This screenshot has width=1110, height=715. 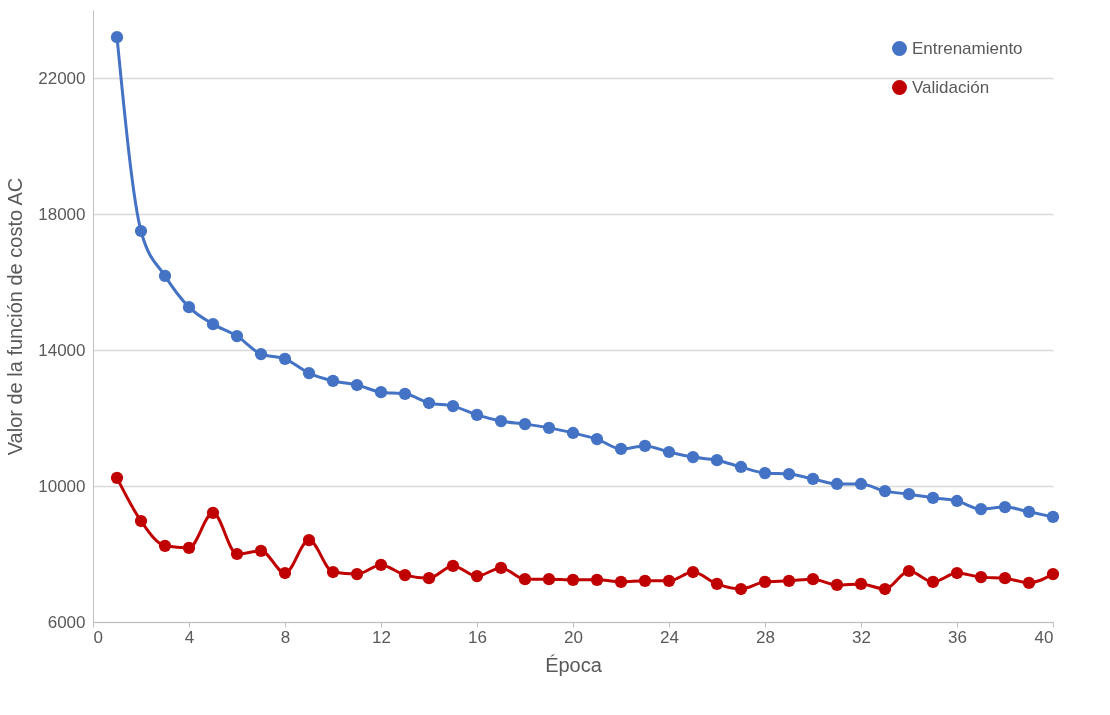 I want to click on x-tick-label: 0, so click(x=98, y=637).